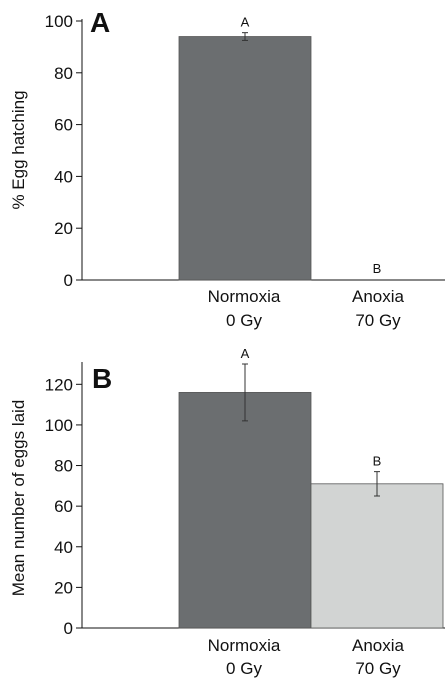  What do you see at coordinates (378, 296) in the screenshot?
I see `panel-a-category-2-line1: Anoxia` at bounding box center [378, 296].